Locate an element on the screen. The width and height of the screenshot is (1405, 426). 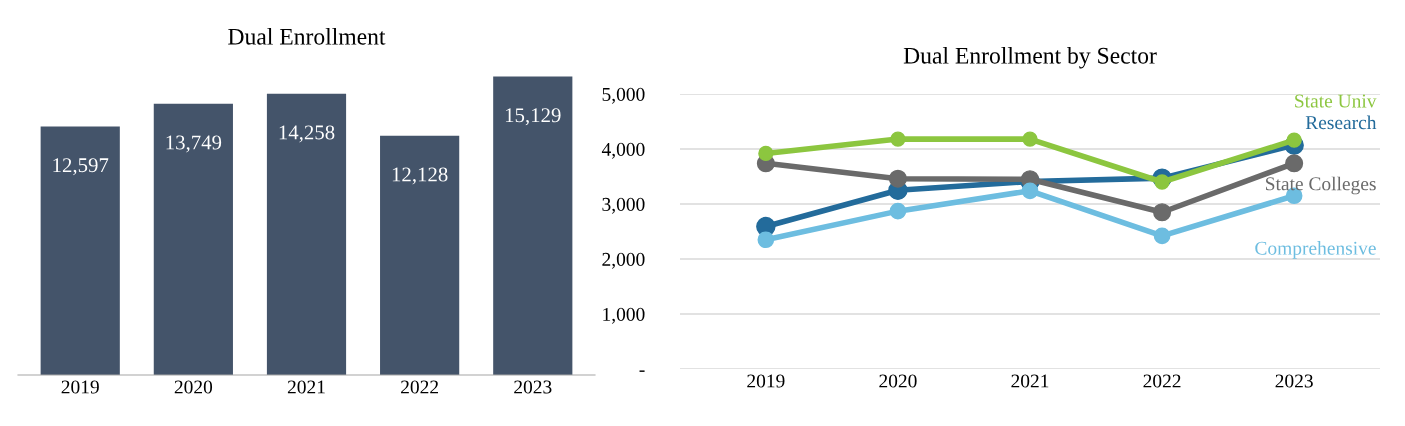
chart-title: Dual Enrollment is located at coordinates (307, 36).